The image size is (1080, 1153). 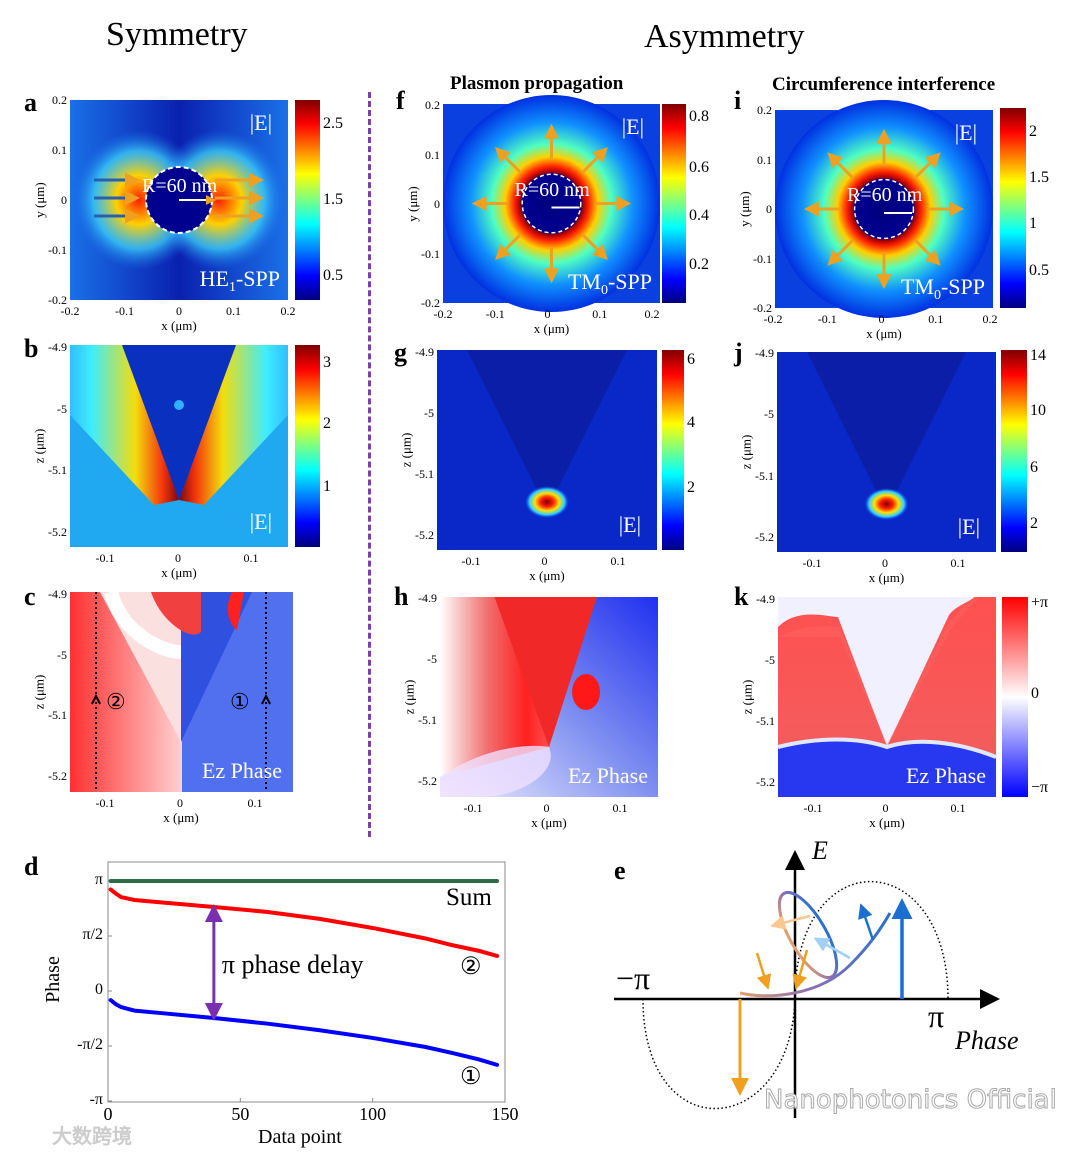 What do you see at coordinates (551, 203) in the screenshot?
I see `heatmap-f` at bounding box center [551, 203].